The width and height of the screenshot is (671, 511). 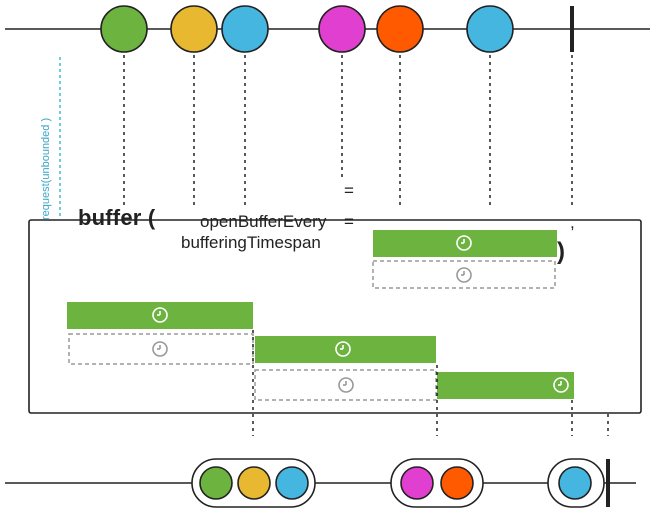 I want to click on param2-name: bufferingTimespan, so click(x=251, y=242).